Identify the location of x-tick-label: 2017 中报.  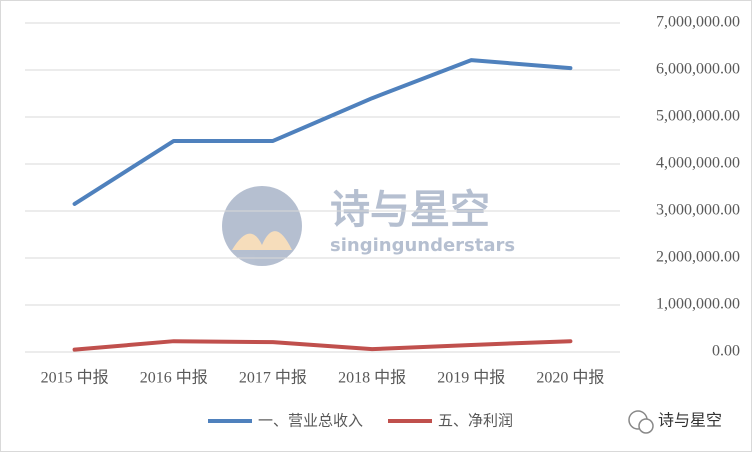
(273, 378).